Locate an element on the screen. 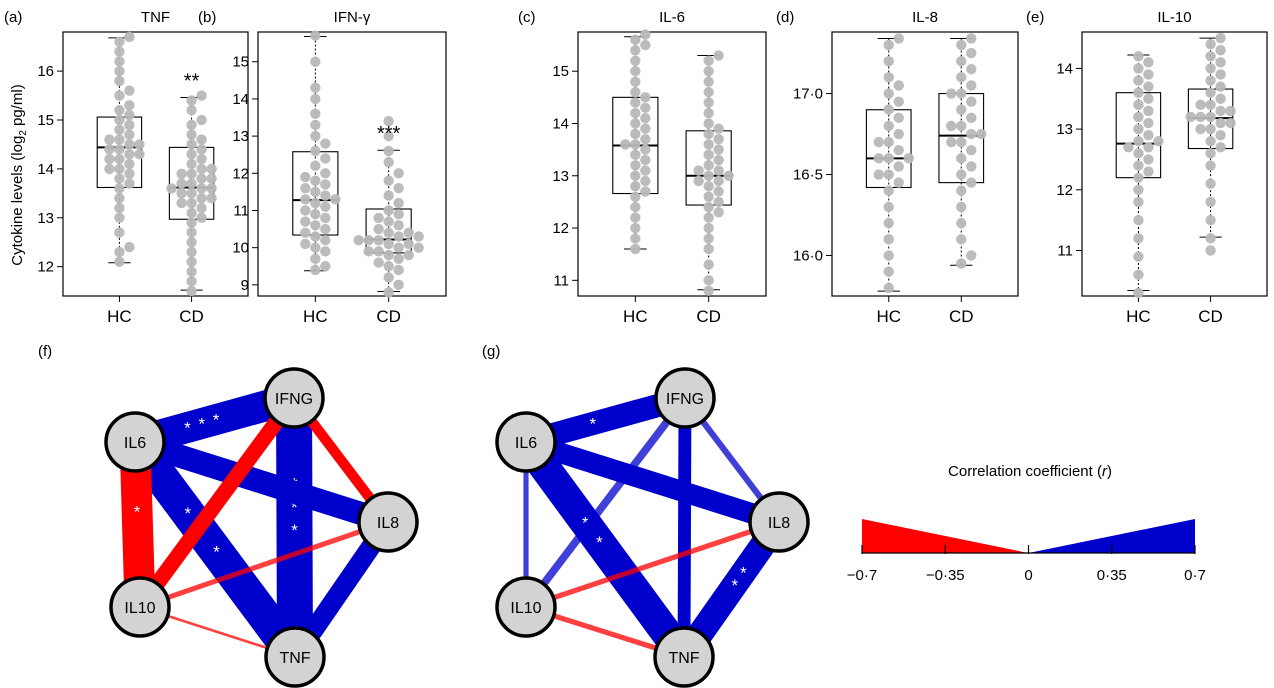 The image size is (1274, 688). box-panel-1: (b) IFN-γ 9 10 11 12 13 14 15 HC CD *** is located at coordinates (322, 167).